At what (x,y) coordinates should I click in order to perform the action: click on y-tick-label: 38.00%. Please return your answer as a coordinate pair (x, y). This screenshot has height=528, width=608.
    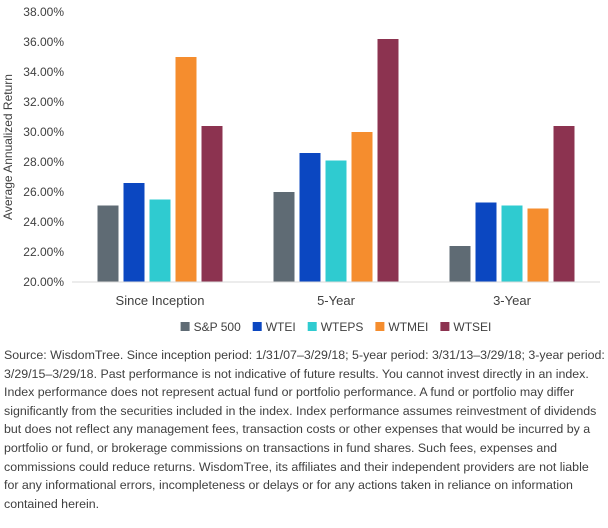
    Looking at the image, I should click on (43, 12).